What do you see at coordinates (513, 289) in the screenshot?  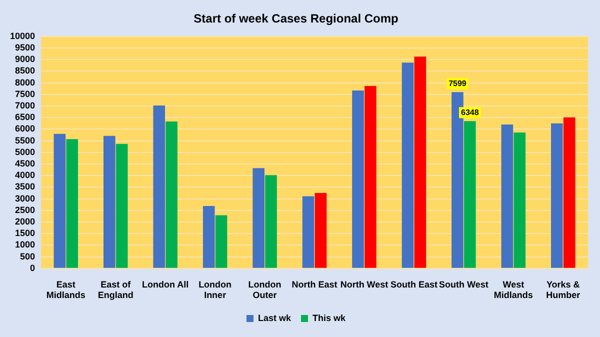 I see `x-tick-label: West Midlands` at bounding box center [513, 289].